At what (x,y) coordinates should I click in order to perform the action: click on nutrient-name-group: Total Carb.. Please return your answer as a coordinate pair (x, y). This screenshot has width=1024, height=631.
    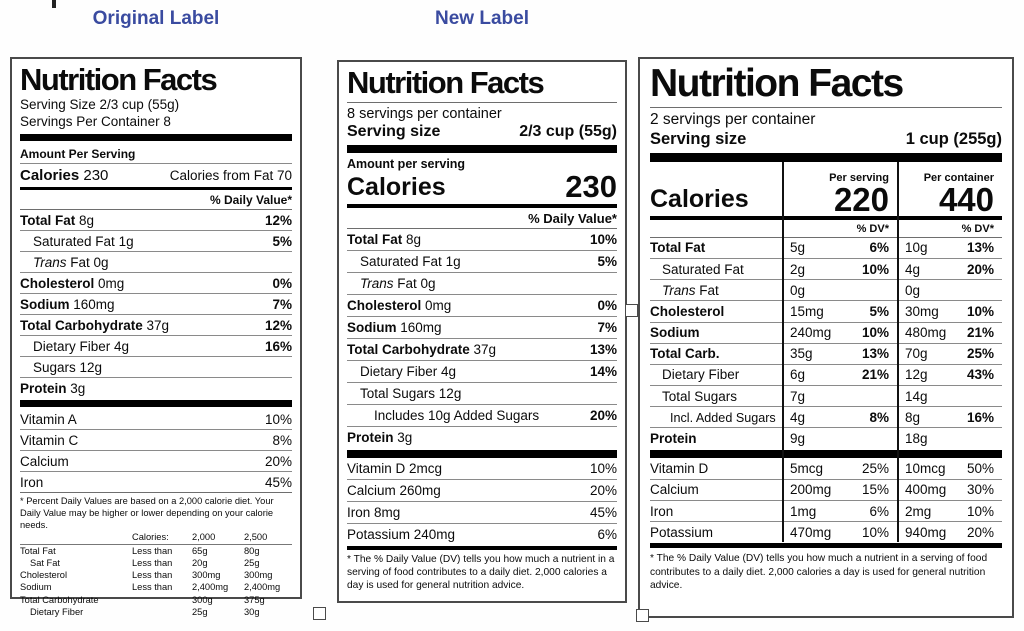
    Looking at the image, I should click on (716, 353).